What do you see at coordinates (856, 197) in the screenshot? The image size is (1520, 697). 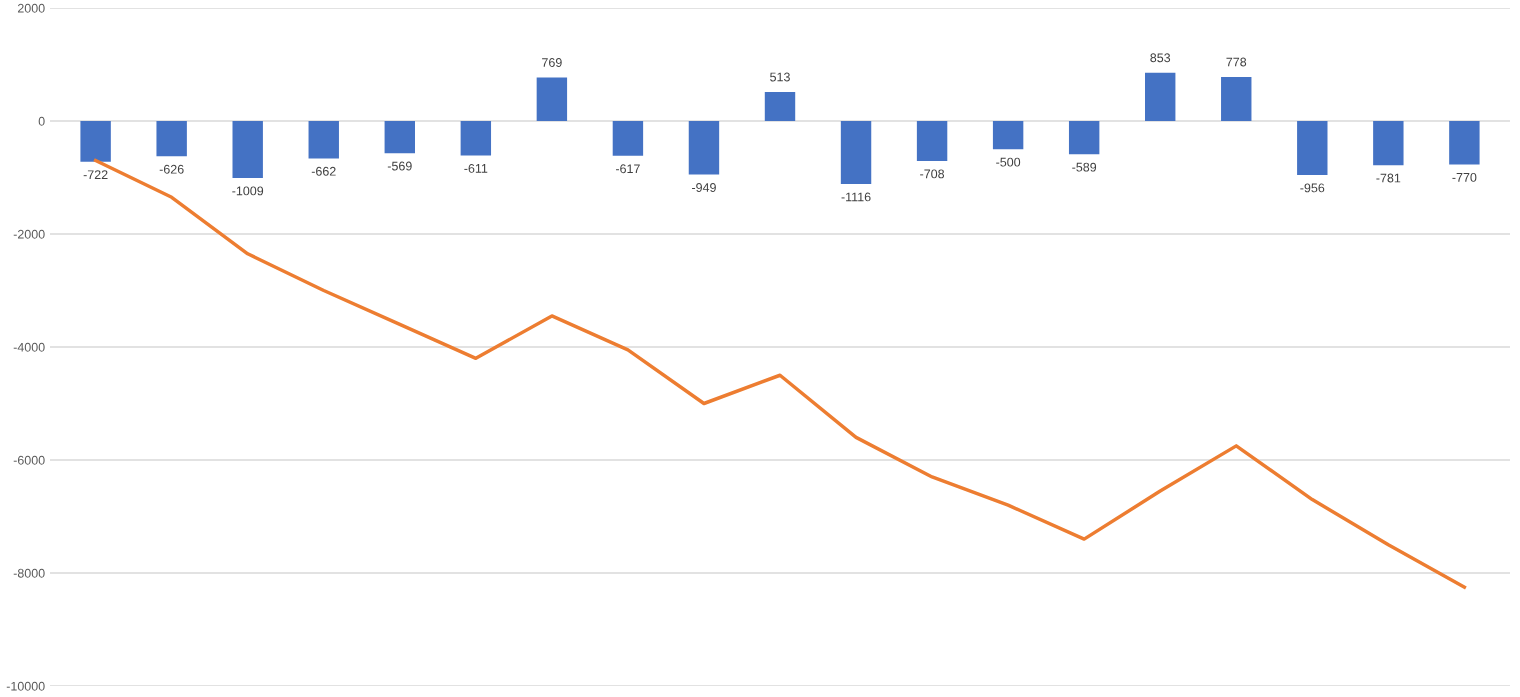 I see `data-label: -1116` at bounding box center [856, 197].